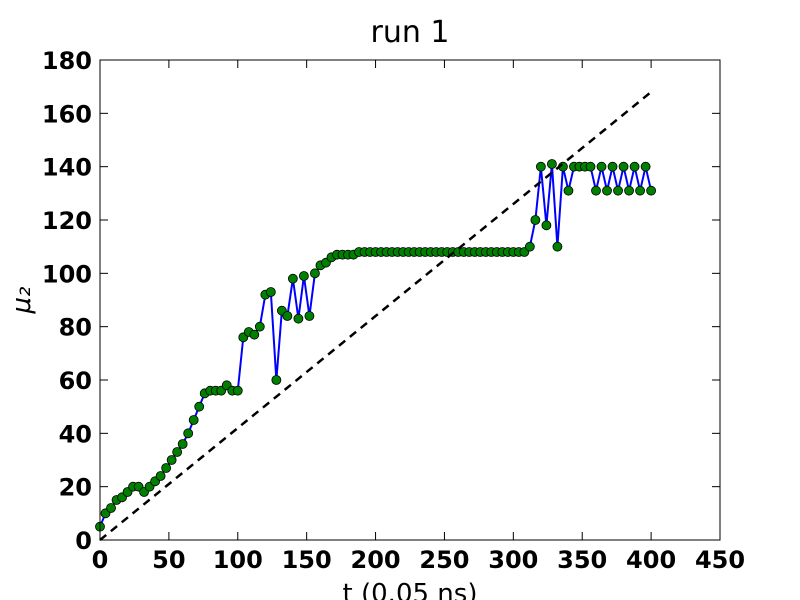  What do you see at coordinates (582, 560) in the screenshot?
I see `x-tick-label: 350` at bounding box center [582, 560].